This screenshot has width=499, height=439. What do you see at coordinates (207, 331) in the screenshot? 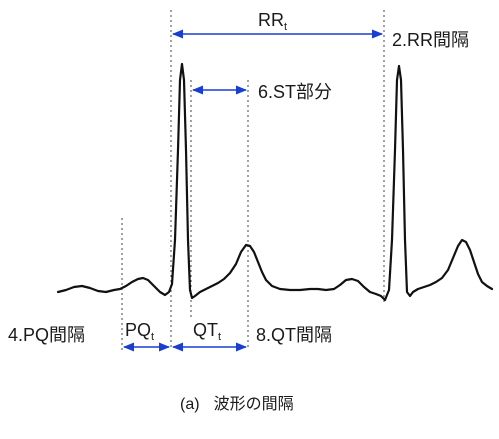
I see `qt-label: QTt` at bounding box center [207, 331].